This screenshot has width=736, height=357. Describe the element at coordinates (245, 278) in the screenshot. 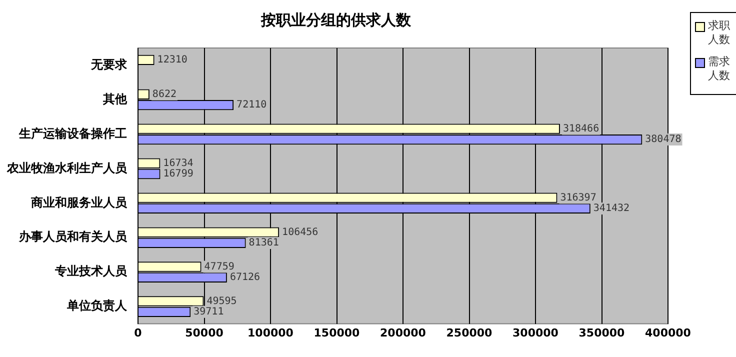

I see `data-label: 67126` at that location.